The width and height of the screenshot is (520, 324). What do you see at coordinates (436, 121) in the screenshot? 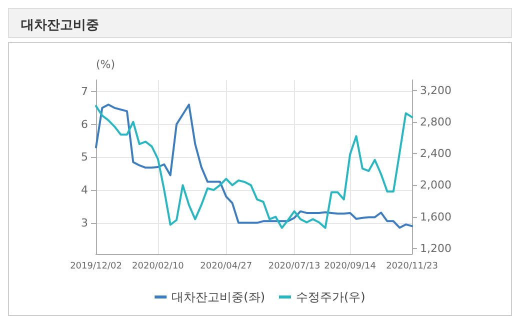
I see `y2-tick-label: 2,800` at bounding box center [436, 121].